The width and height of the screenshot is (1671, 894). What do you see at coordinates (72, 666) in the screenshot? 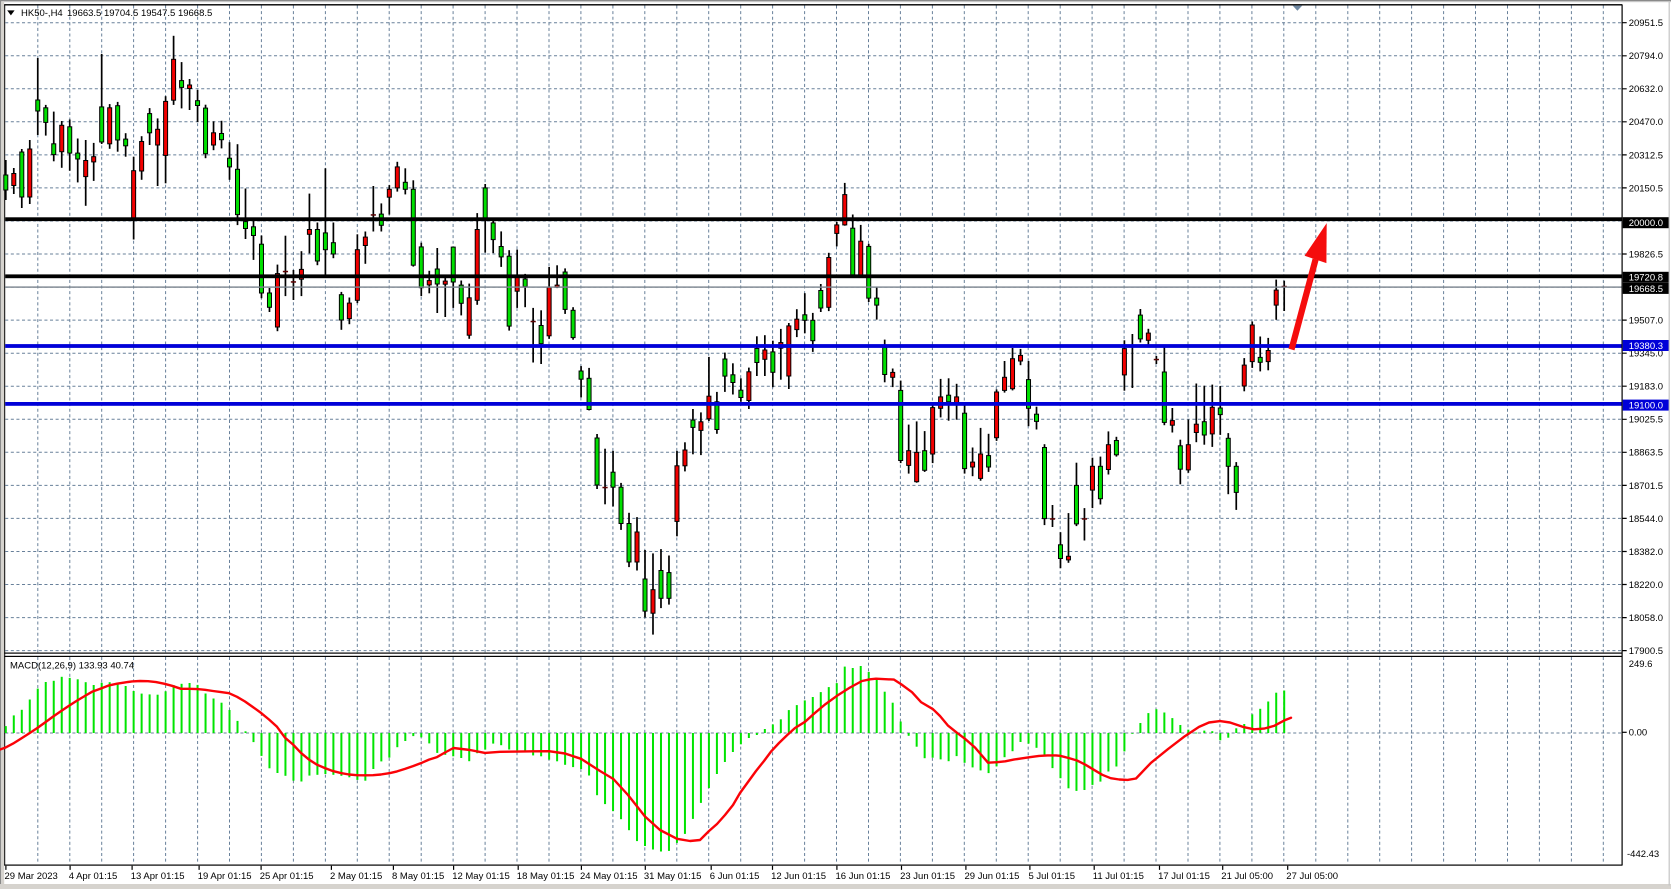
I see `svg-text: MACD(12,26,9) 133.93 40.74` at bounding box center [72, 666].